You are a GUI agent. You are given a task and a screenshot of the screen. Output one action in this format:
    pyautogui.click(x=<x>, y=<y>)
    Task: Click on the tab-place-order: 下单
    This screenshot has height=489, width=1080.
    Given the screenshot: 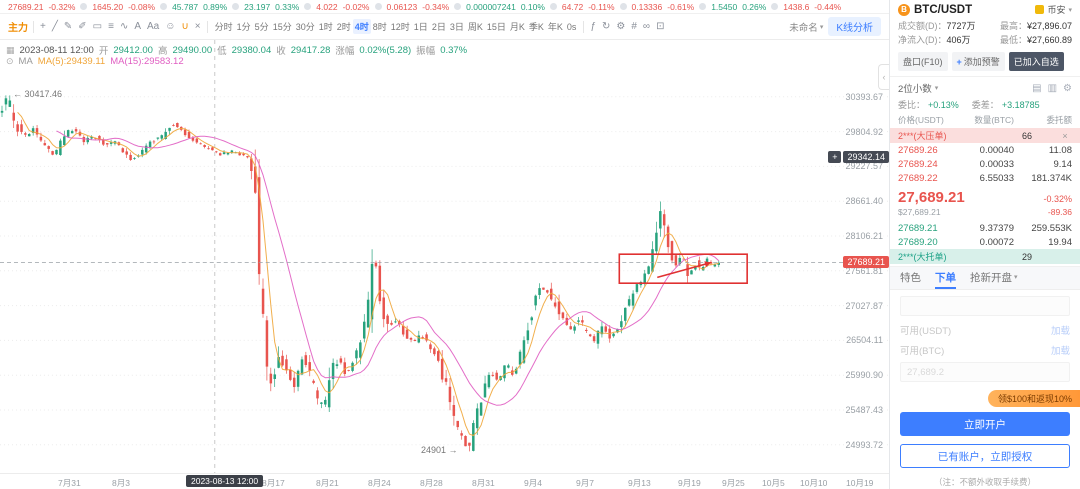 What is the action you would take?
    pyautogui.click(x=945, y=278)
    